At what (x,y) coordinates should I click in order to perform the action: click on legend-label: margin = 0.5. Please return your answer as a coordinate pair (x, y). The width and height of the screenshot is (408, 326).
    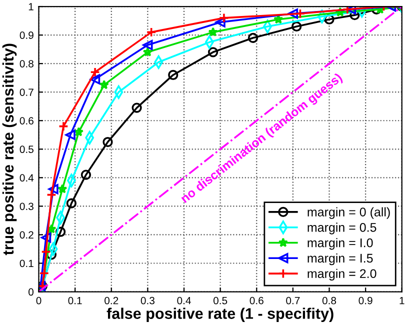
    Looking at the image, I should click on (342, 228).